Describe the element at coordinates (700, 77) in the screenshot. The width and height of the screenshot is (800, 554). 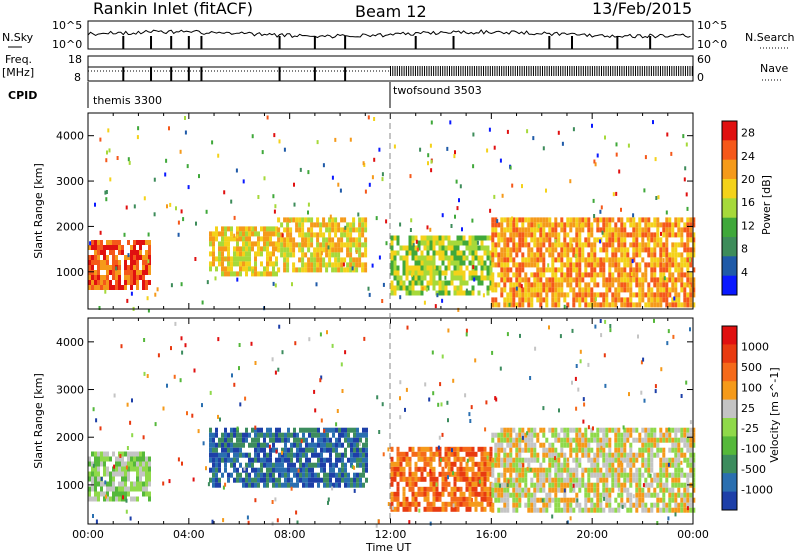
I see `nave-tick-low: 0` at that location.